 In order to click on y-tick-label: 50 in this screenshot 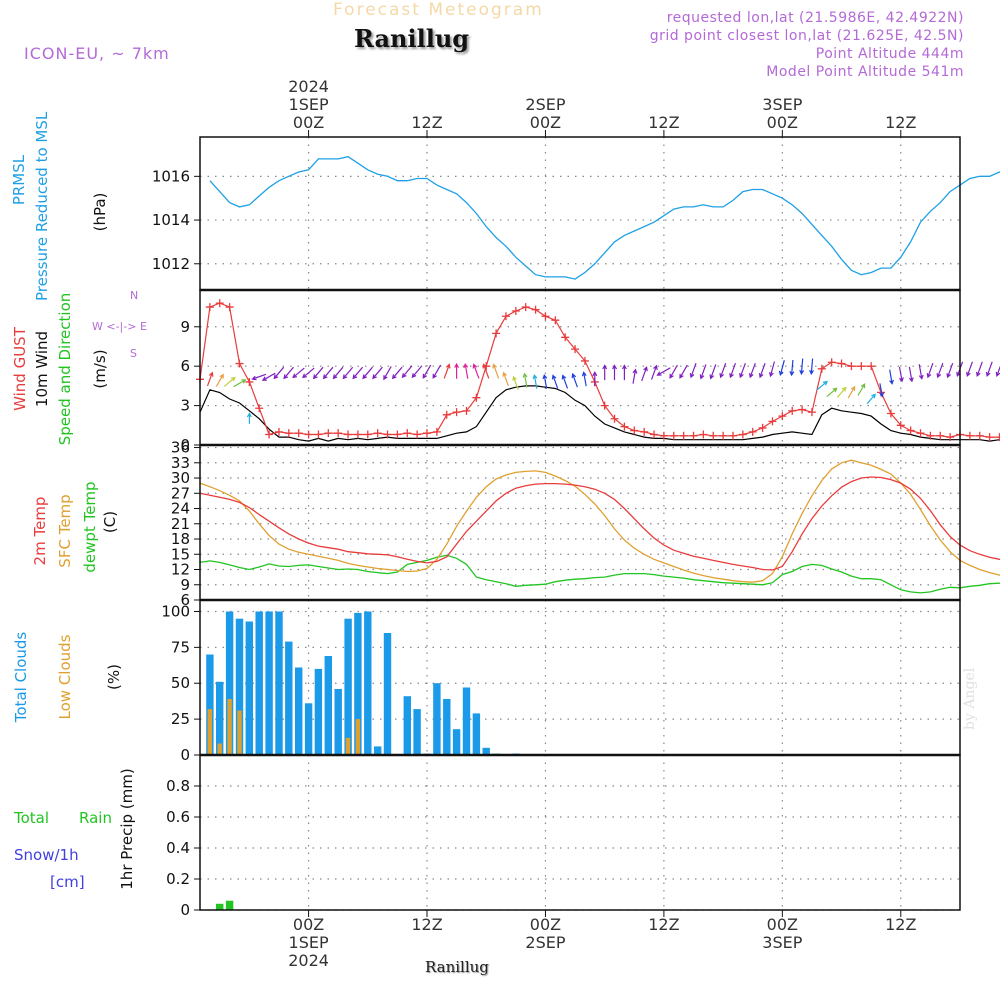, I will do `click(180, 683)`.